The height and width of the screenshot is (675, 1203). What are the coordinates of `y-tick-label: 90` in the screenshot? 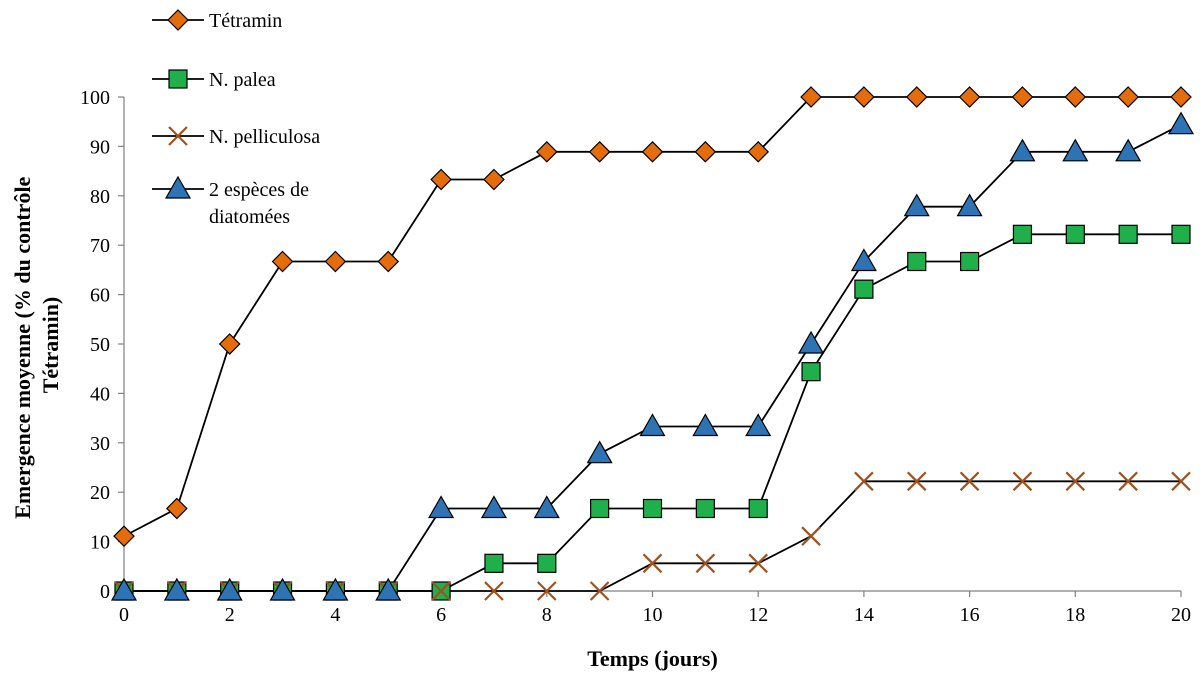 It's located at (100, 147).